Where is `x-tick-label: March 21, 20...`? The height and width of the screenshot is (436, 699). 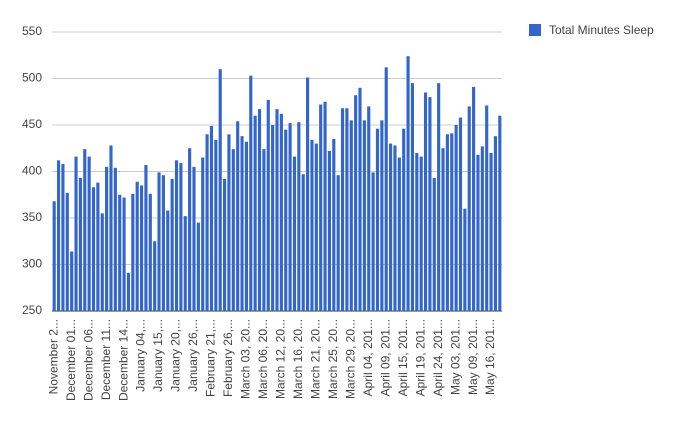 x-tick-label: March 21, 20... is located at coordinates (315, 359).